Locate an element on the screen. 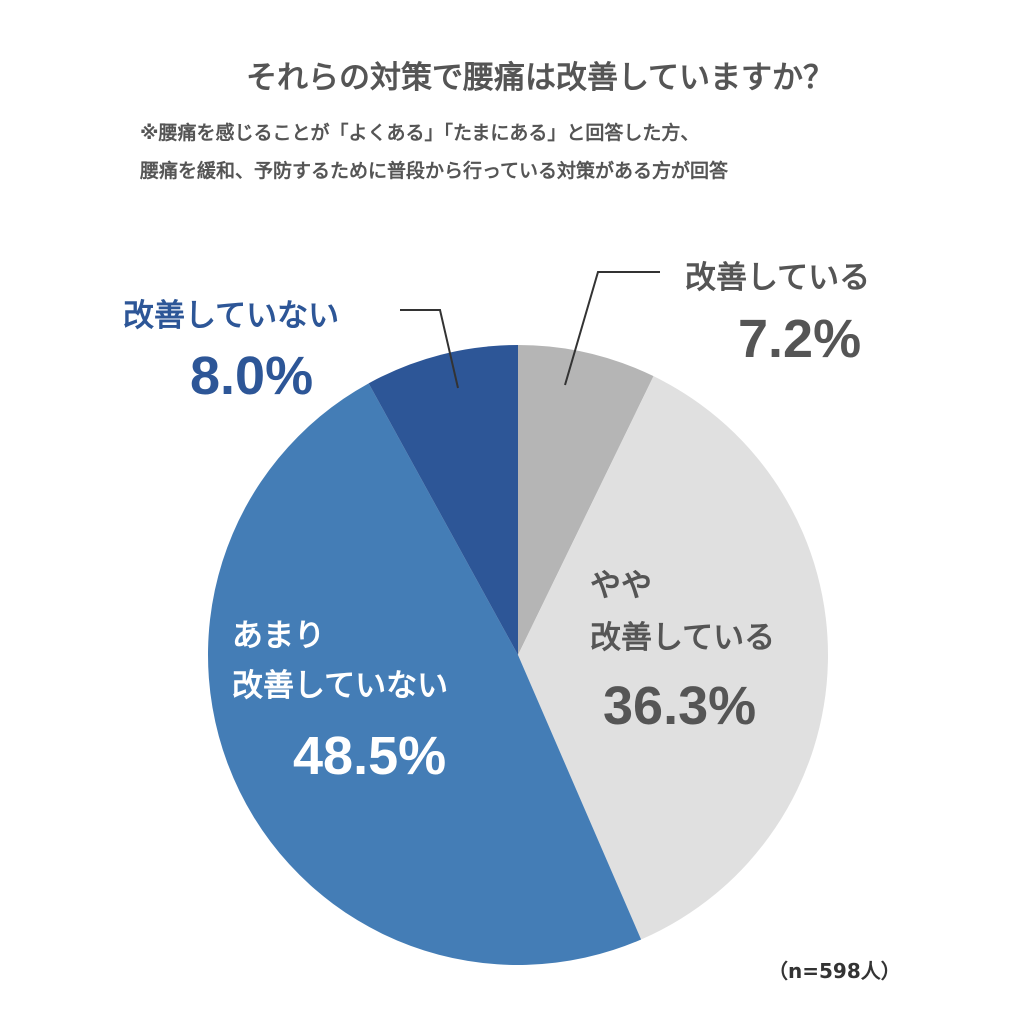 This screenshot has width=1024, height=1024. slice-value-3: 8.0% is located at coordinates (252, 376).